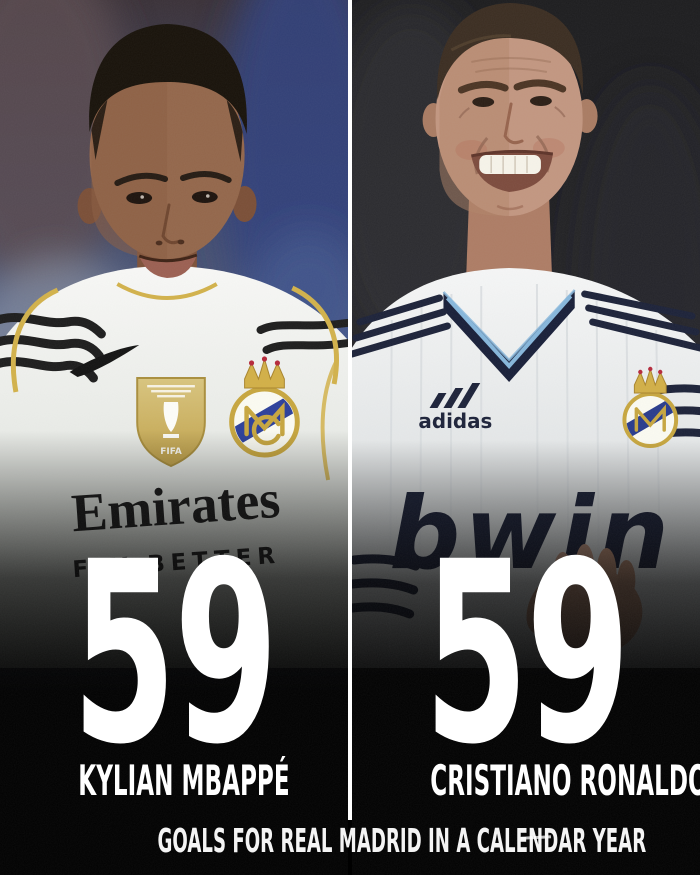  Describe the element at coordinates (184, 780) in the screenshot. I see `left-player-name: KYLIAN MBAPPÉ` at that location.